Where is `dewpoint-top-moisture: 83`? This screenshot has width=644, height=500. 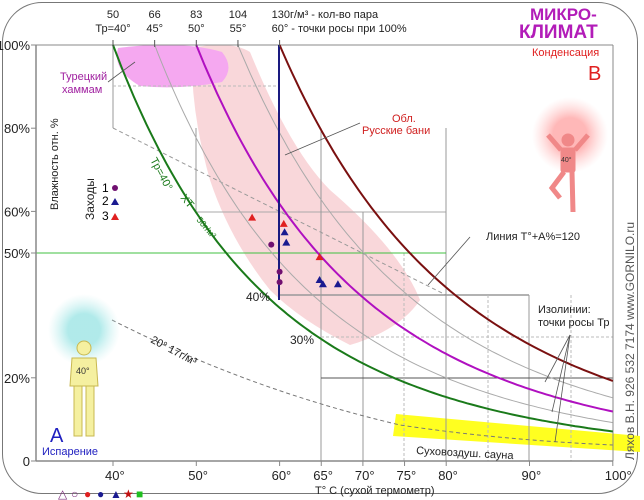 dewpoint-top-moisture: 83 is located at coordinates (196, 15).